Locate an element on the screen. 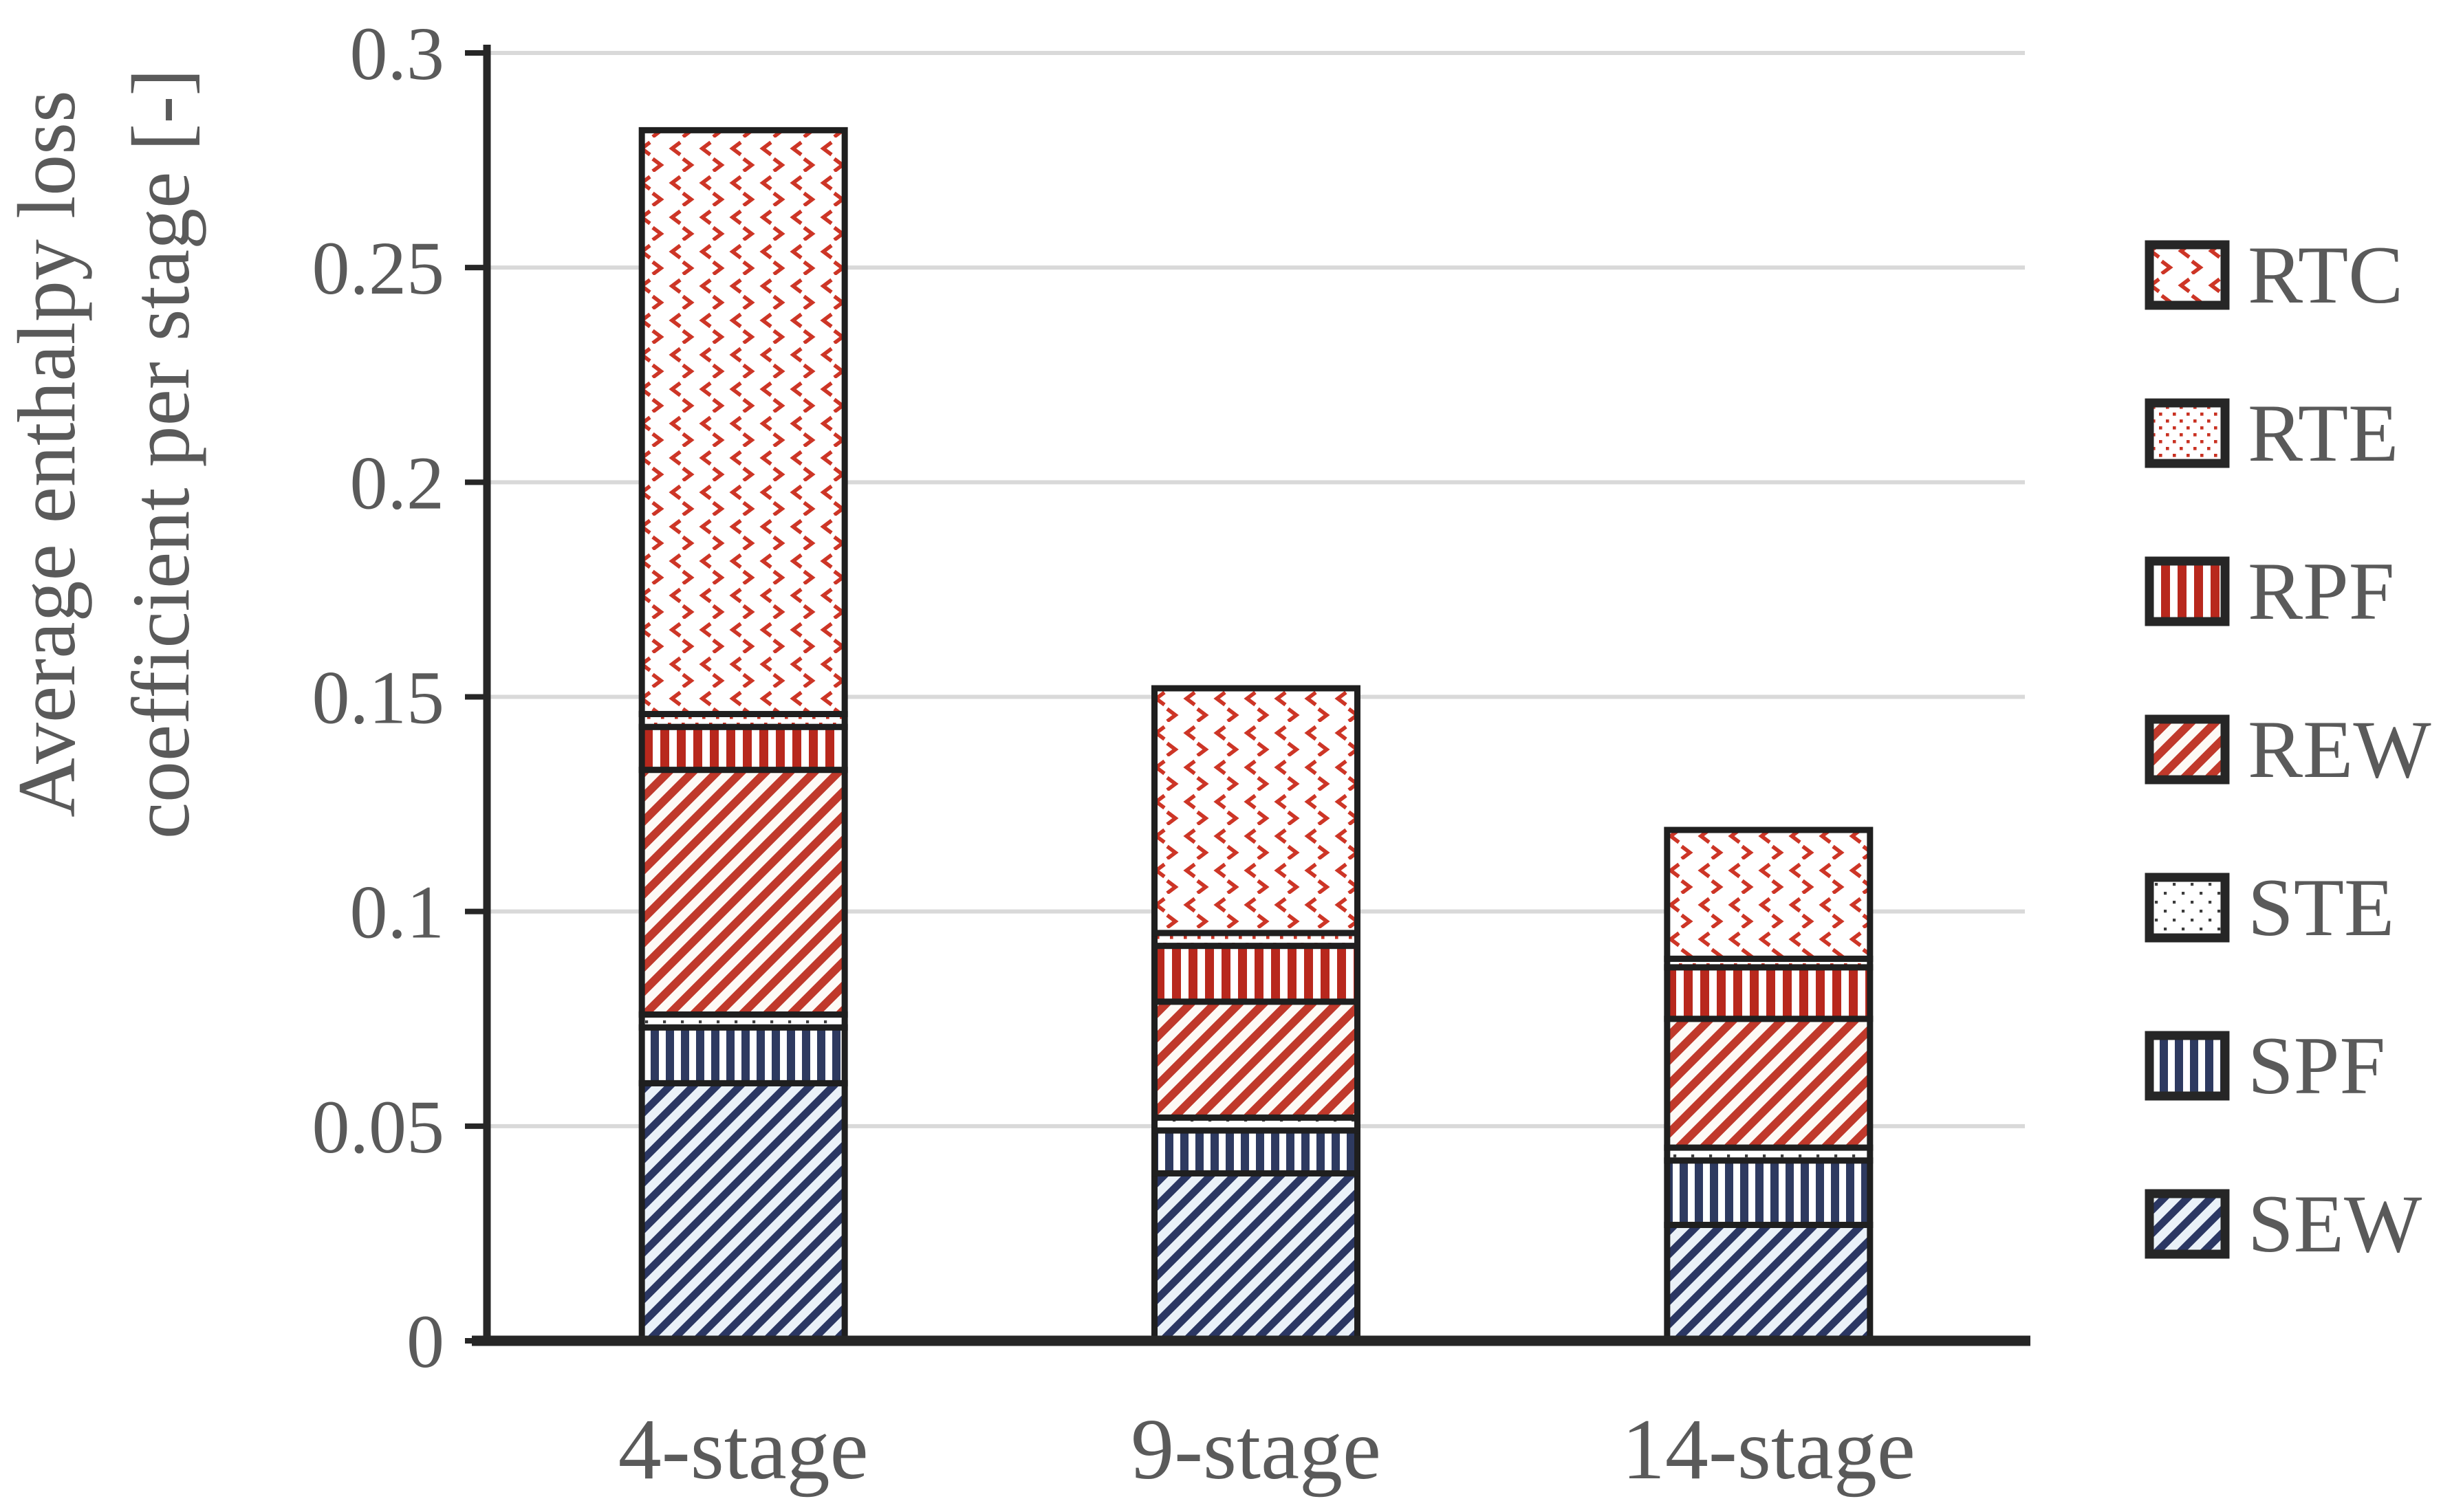  bar-segment-sew-4-stage is located at coordinates (743, 1212).